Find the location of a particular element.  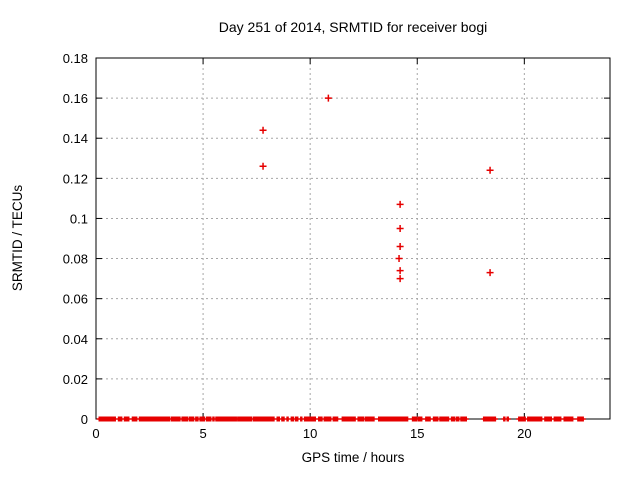

y-tick-label: 0.04 is located at coordinates (75, 339).